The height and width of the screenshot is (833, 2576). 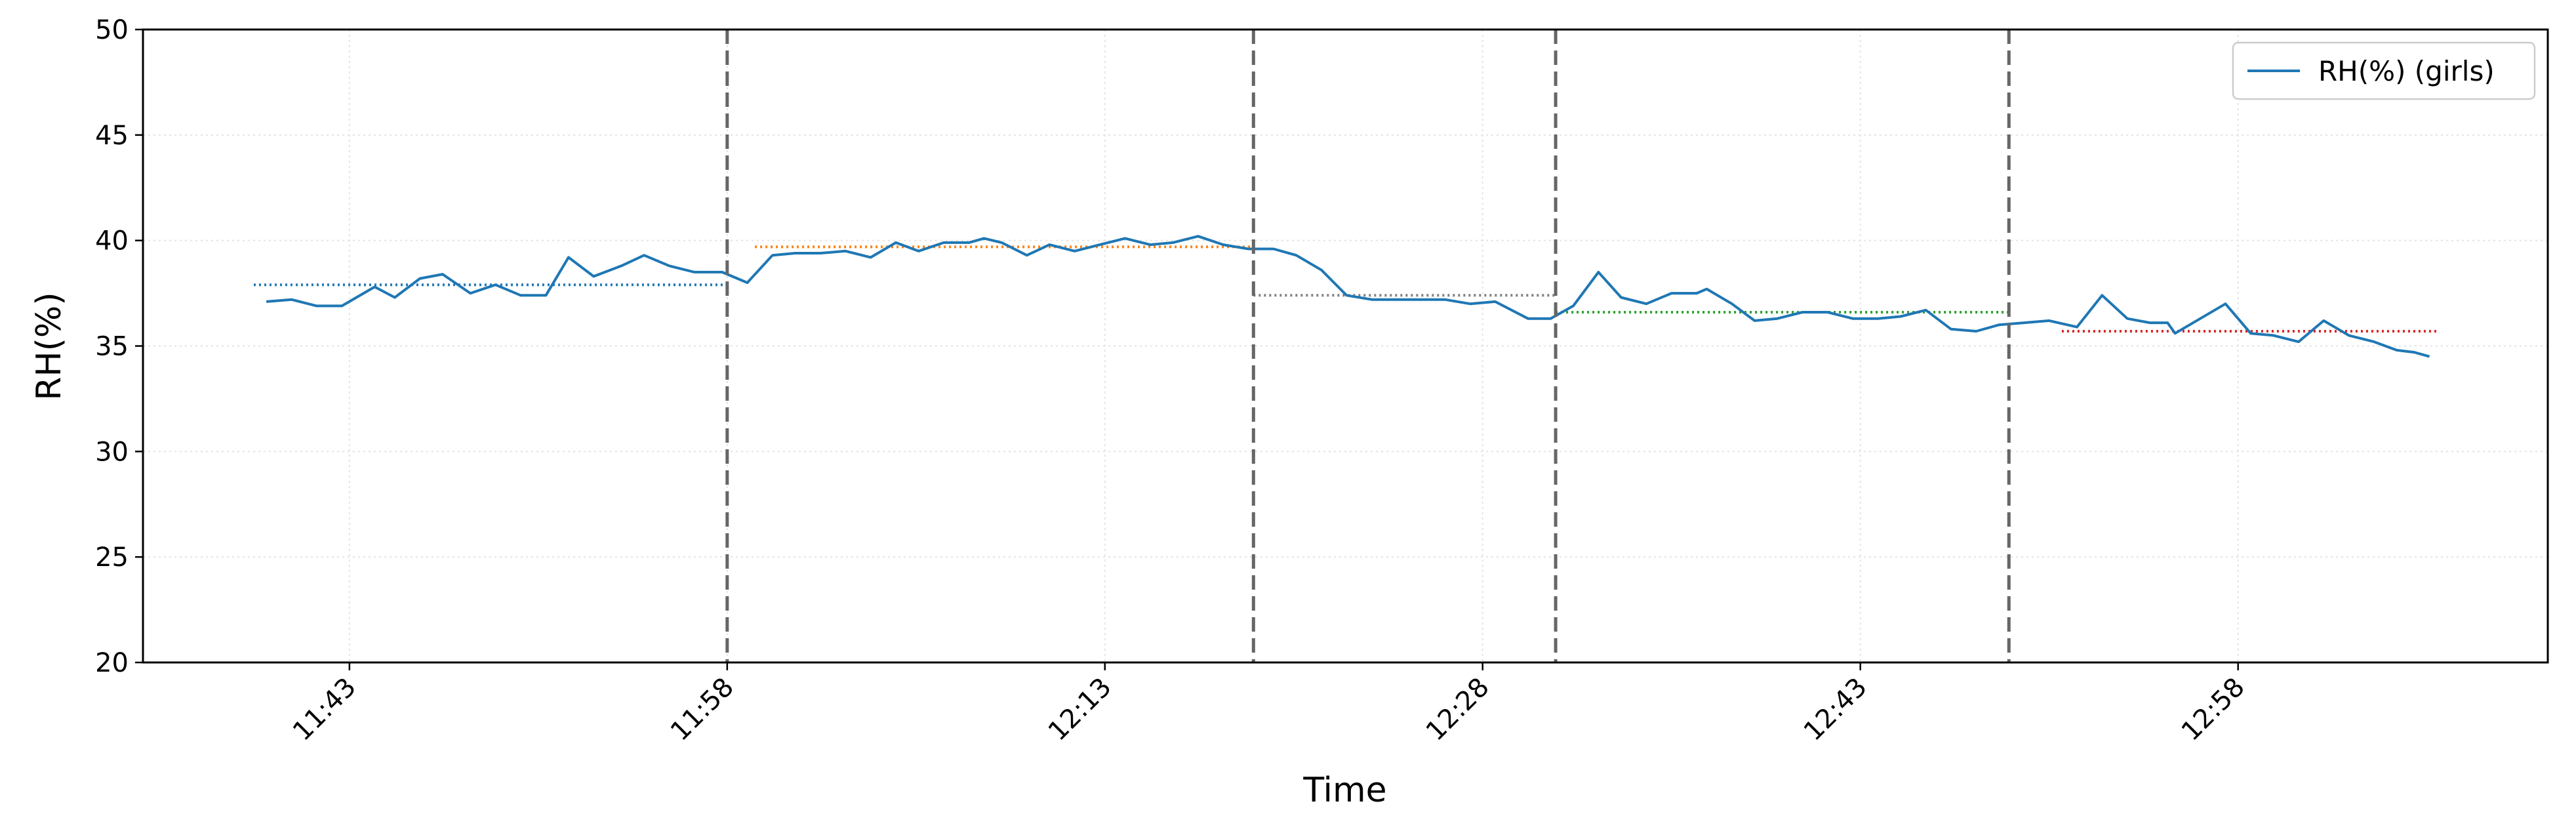 I want to click on legend-label: RH(%) (girls), so click(x=2406, y=71).